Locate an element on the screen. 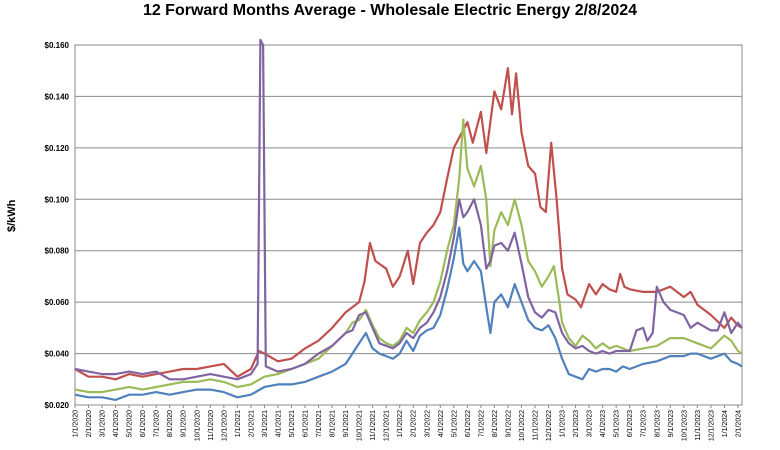  y-tick-label: $0.020 is located at coordinates (57, 405).